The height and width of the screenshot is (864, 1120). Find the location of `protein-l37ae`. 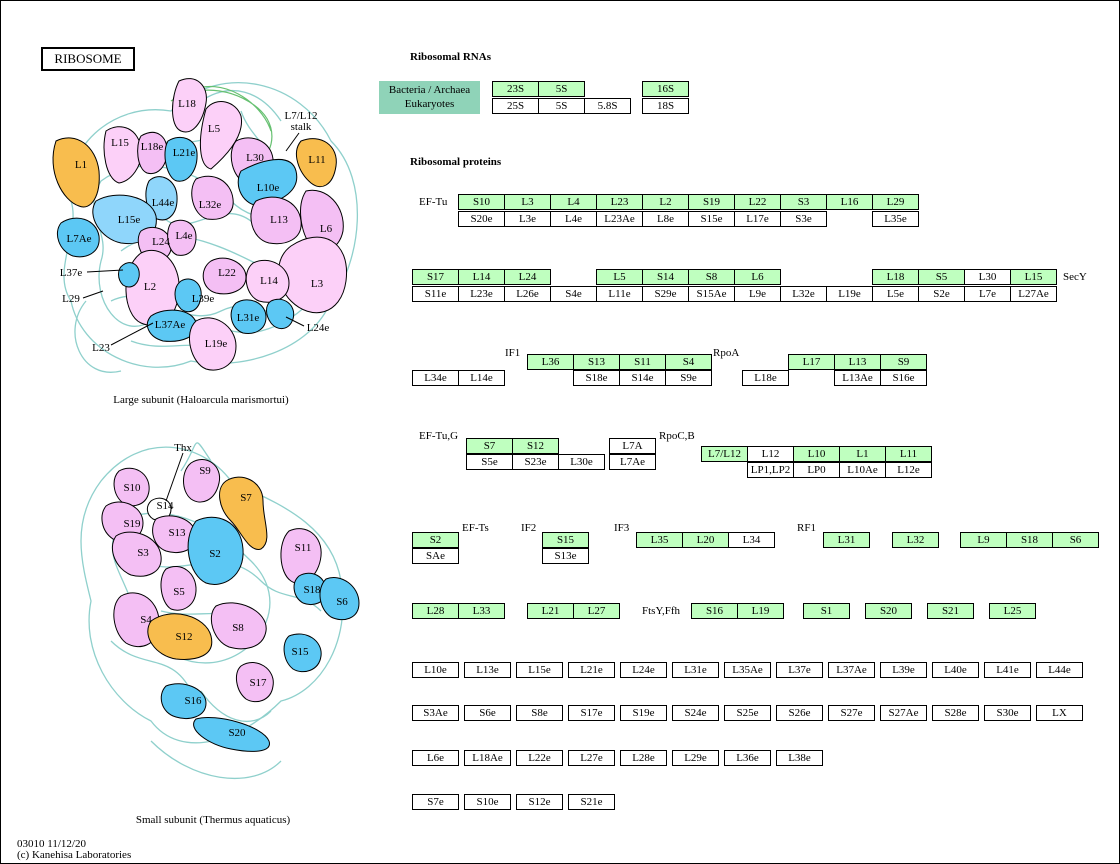

protein-l37ae is located at coordinates (172, 325).